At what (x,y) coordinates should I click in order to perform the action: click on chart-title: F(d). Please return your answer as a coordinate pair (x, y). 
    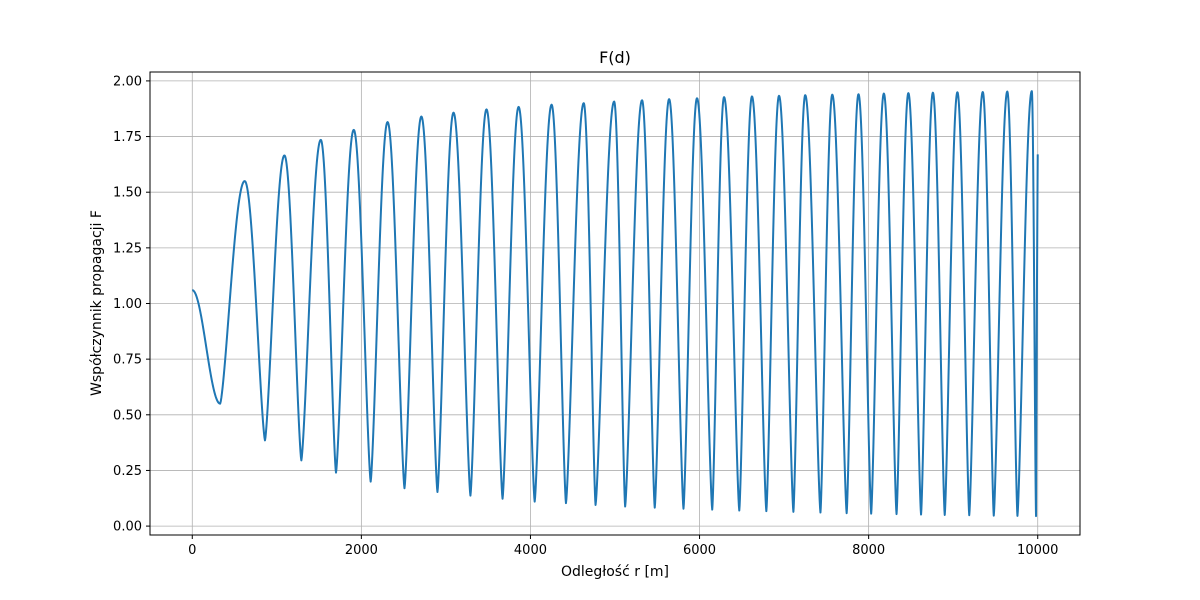
    Looking at the image, I should click on (615, 57).